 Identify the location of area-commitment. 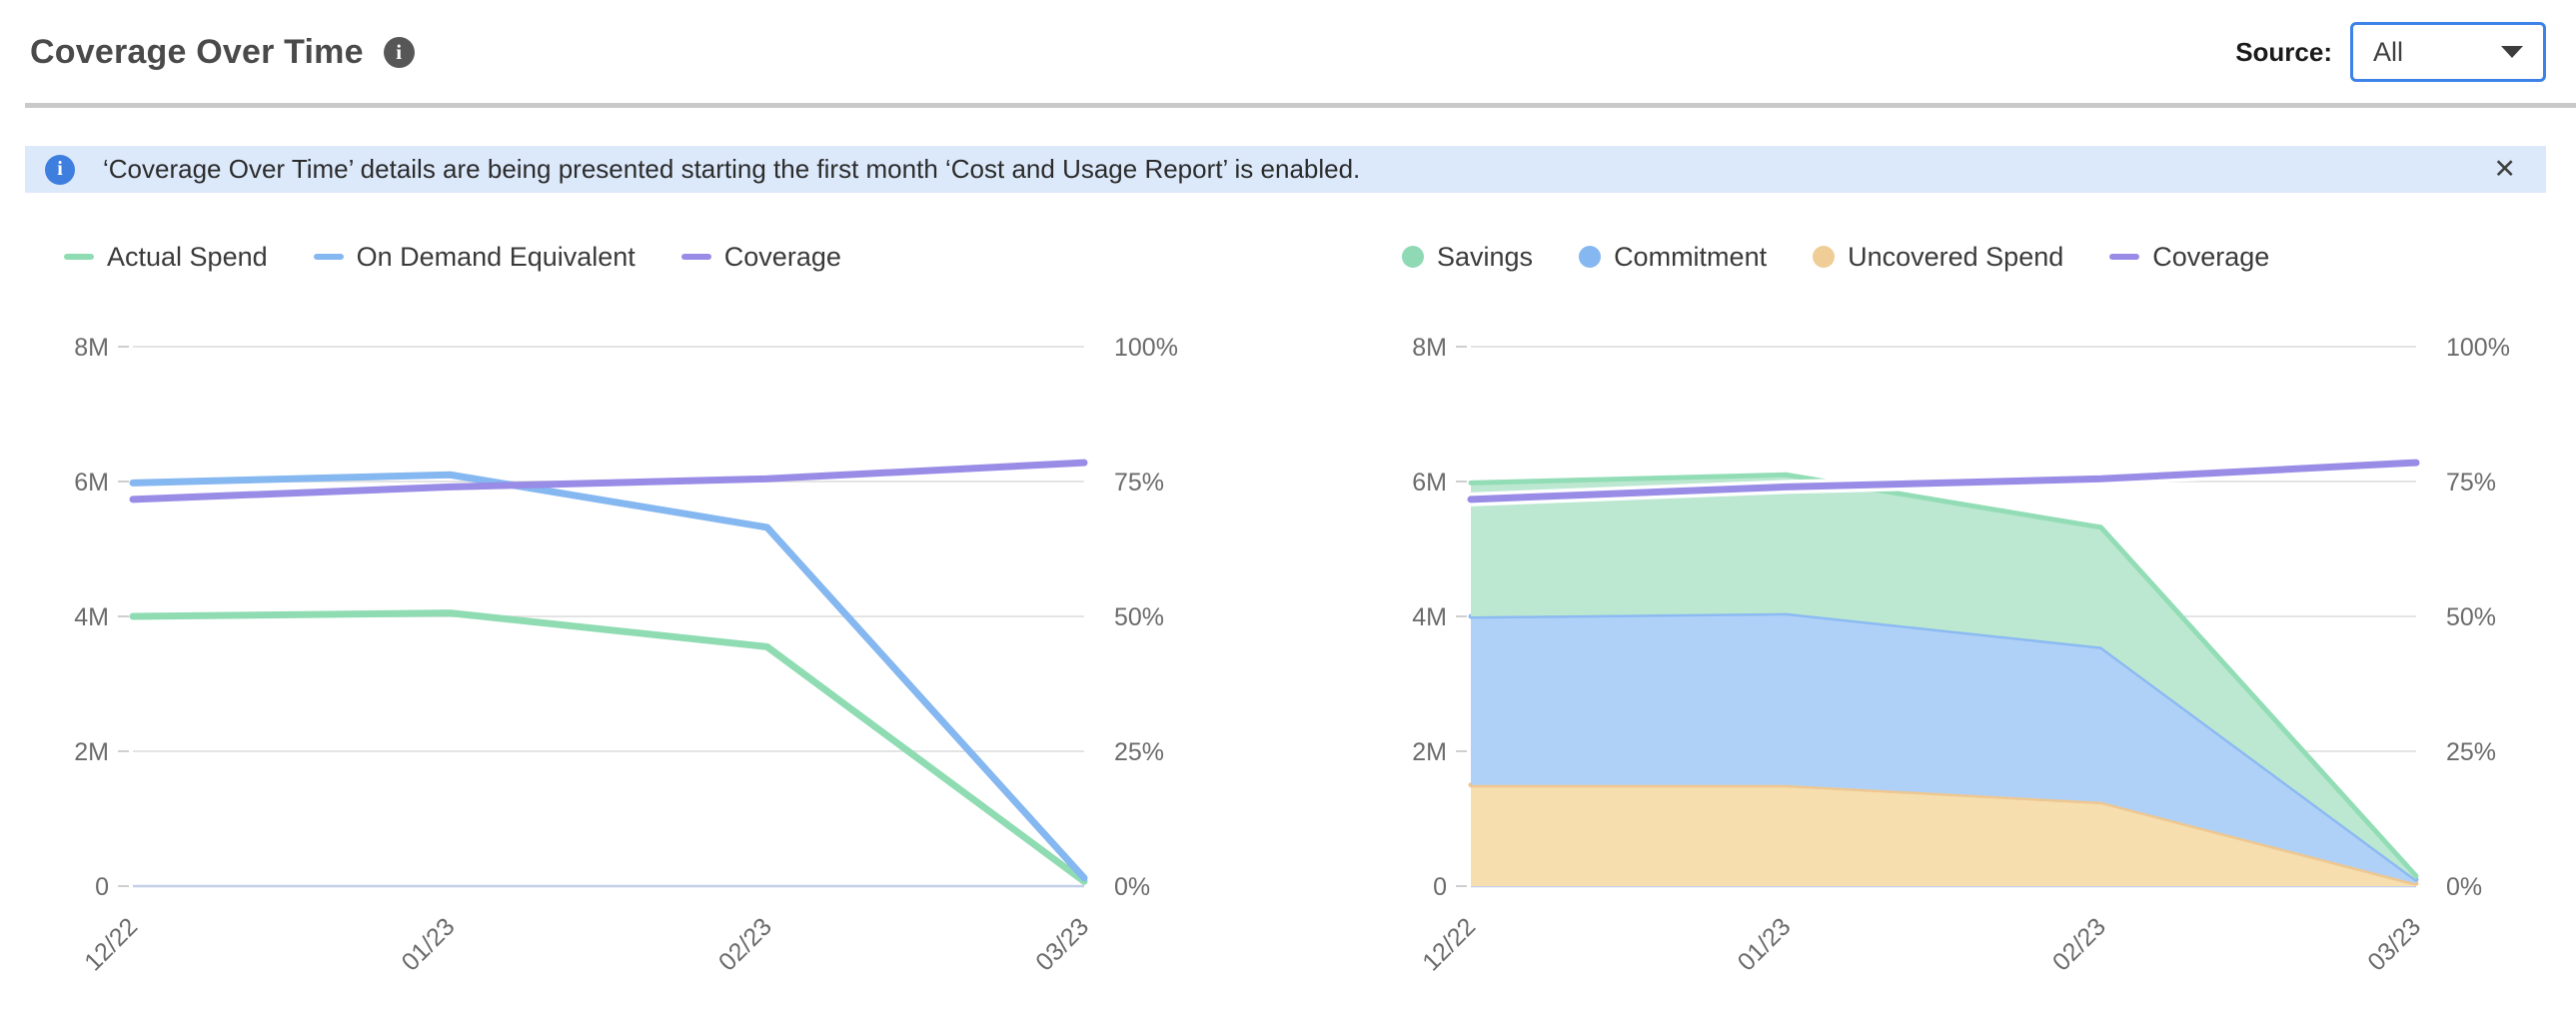
(1943, 748).